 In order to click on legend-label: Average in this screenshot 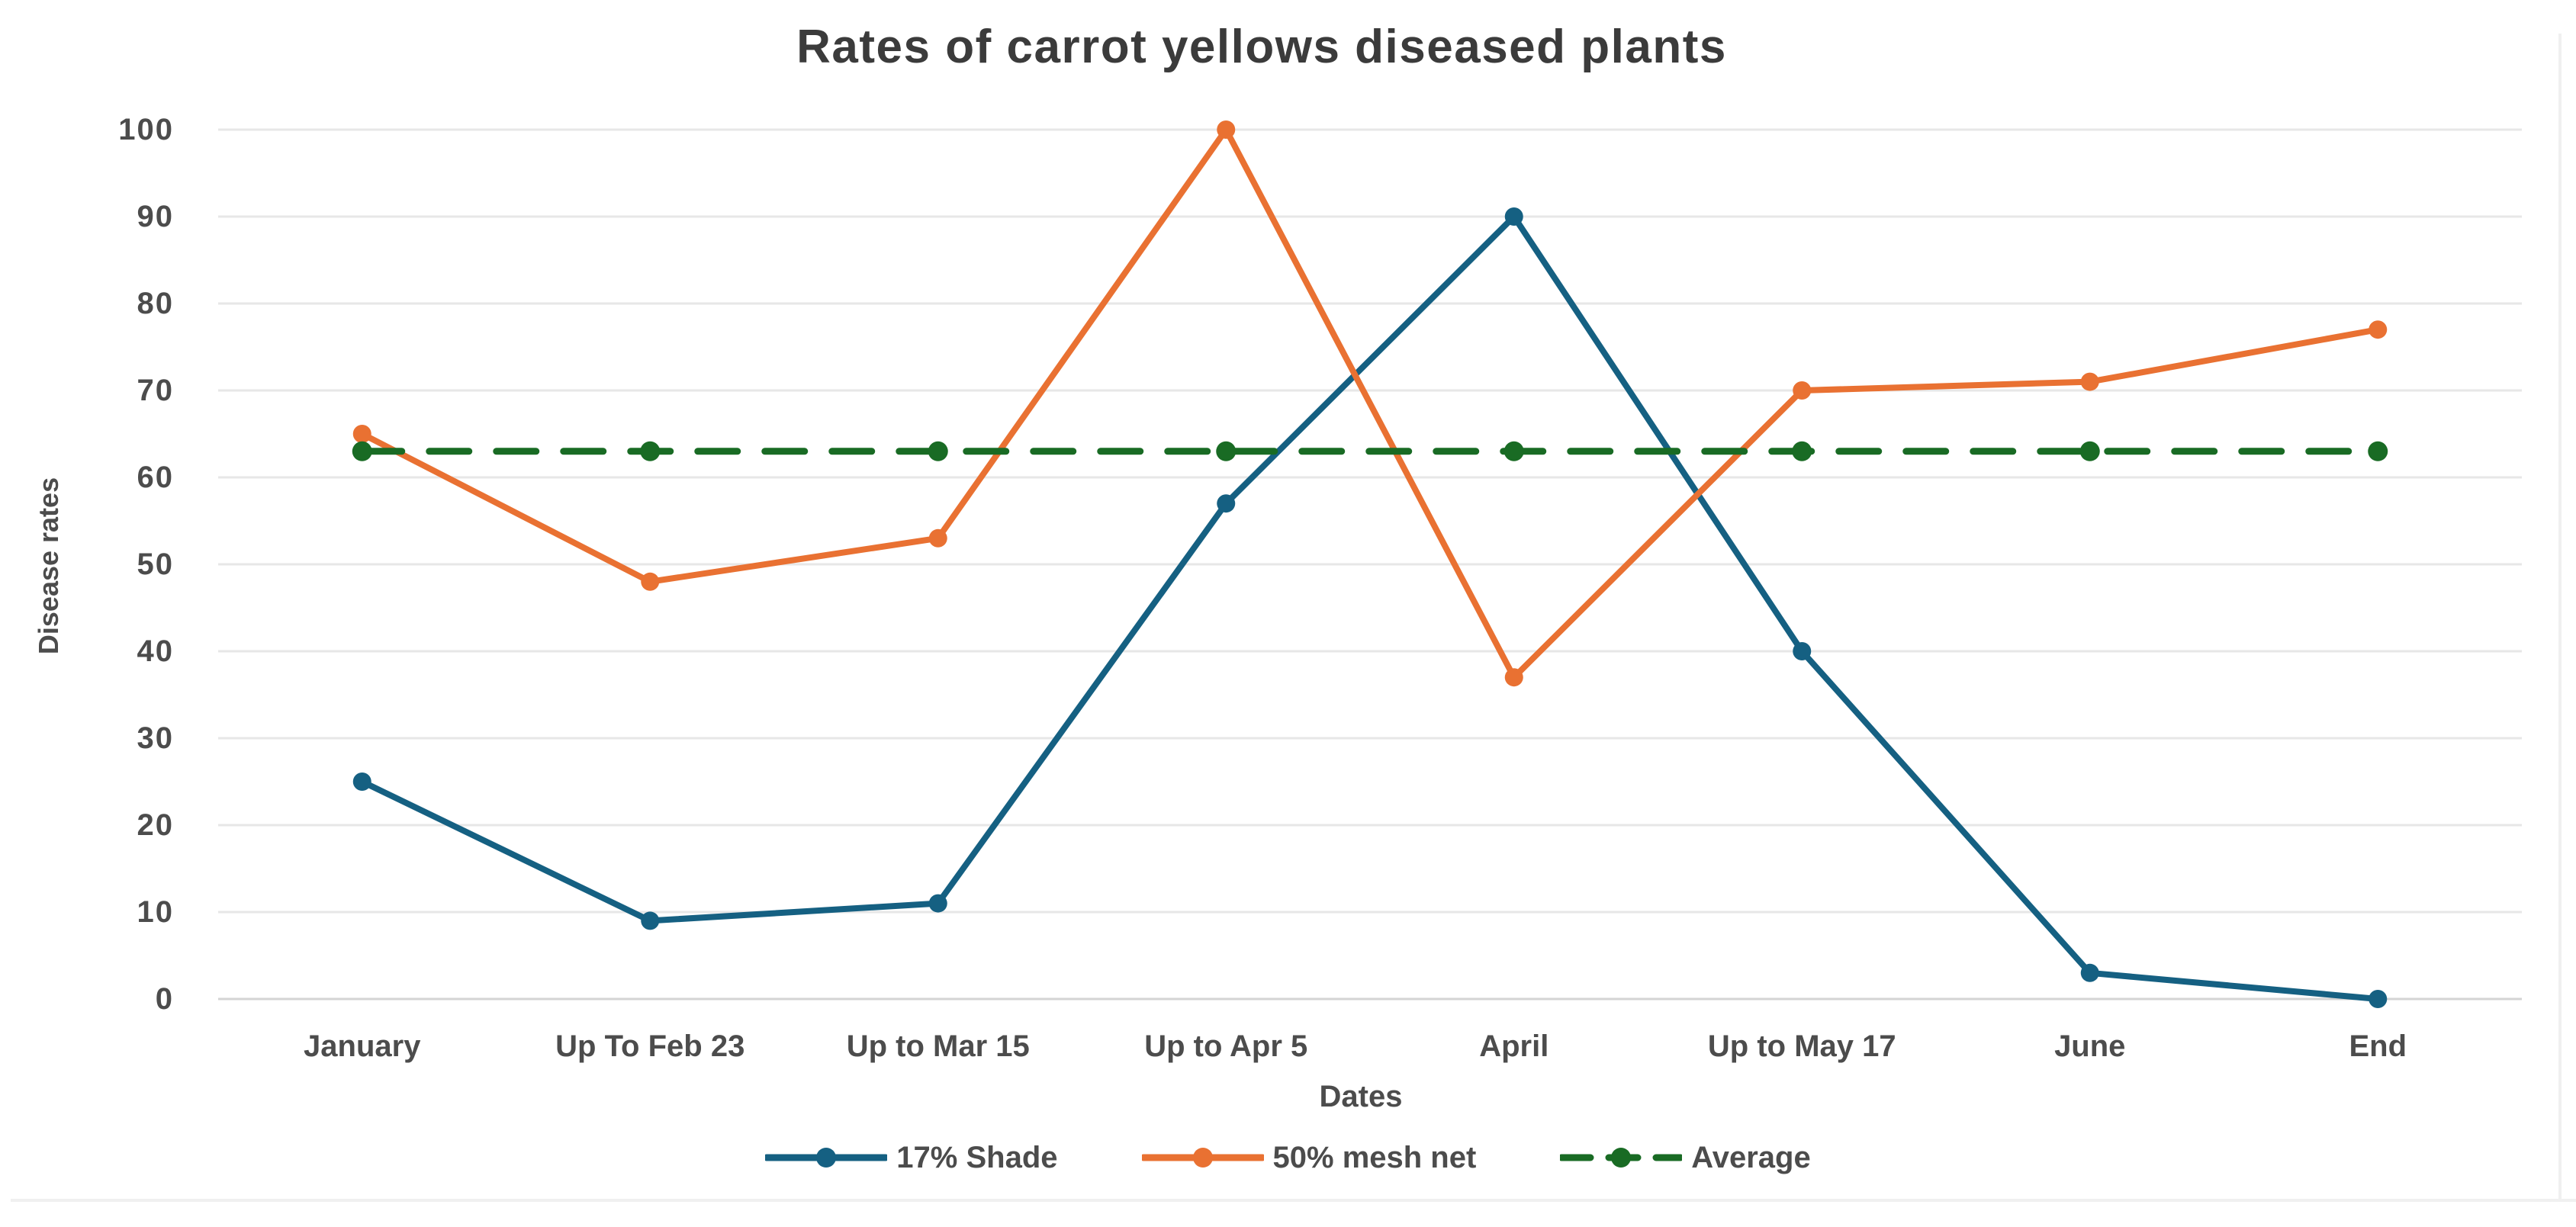, I will do `click(1751, 1157)`.